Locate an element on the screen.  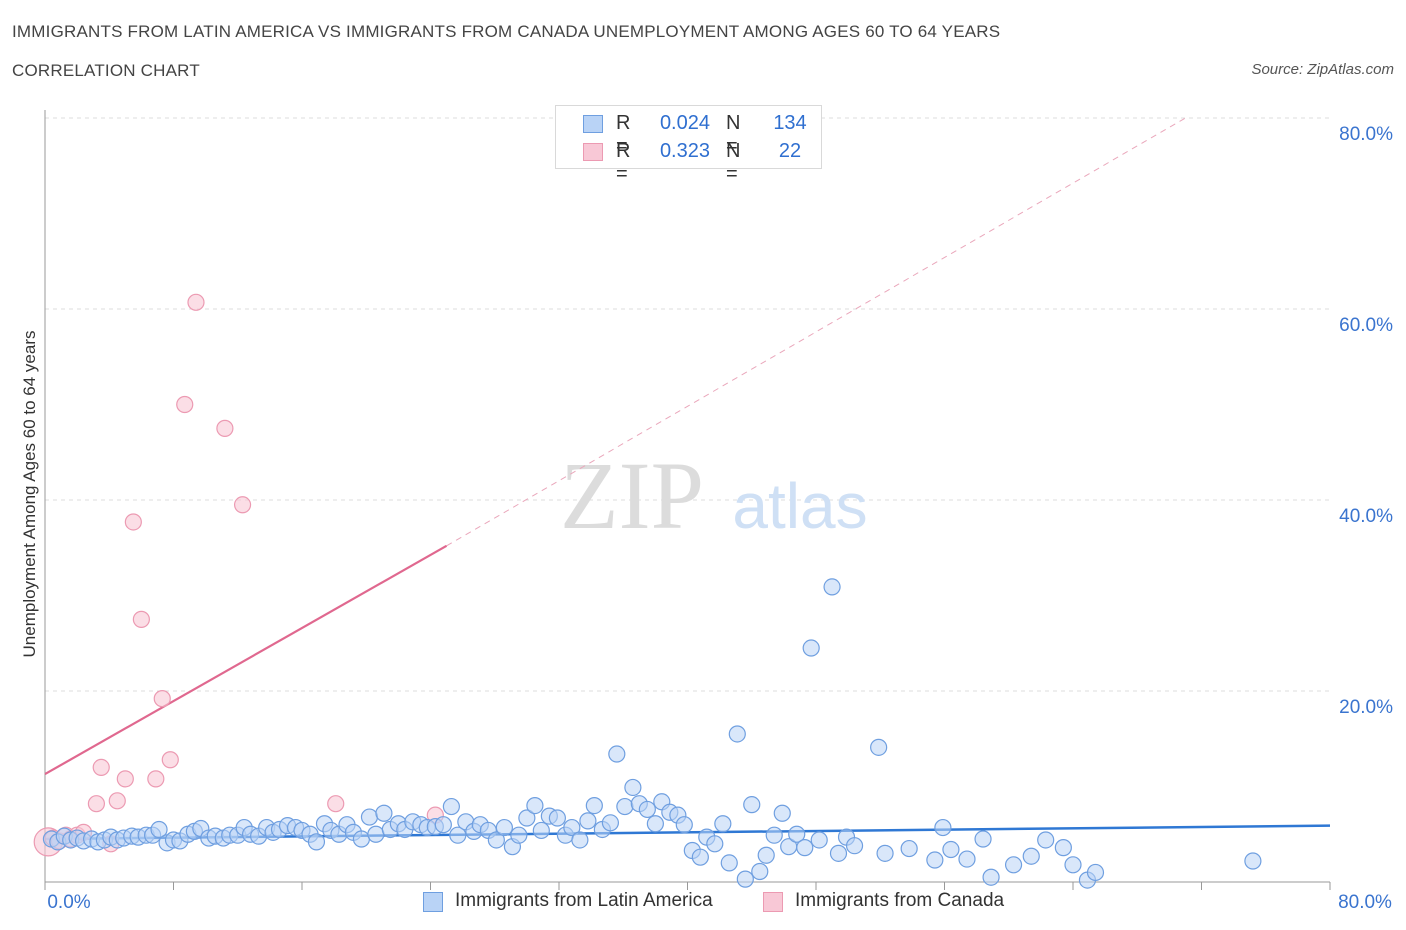
n-value: 22 is located at coordinates (790, 151).